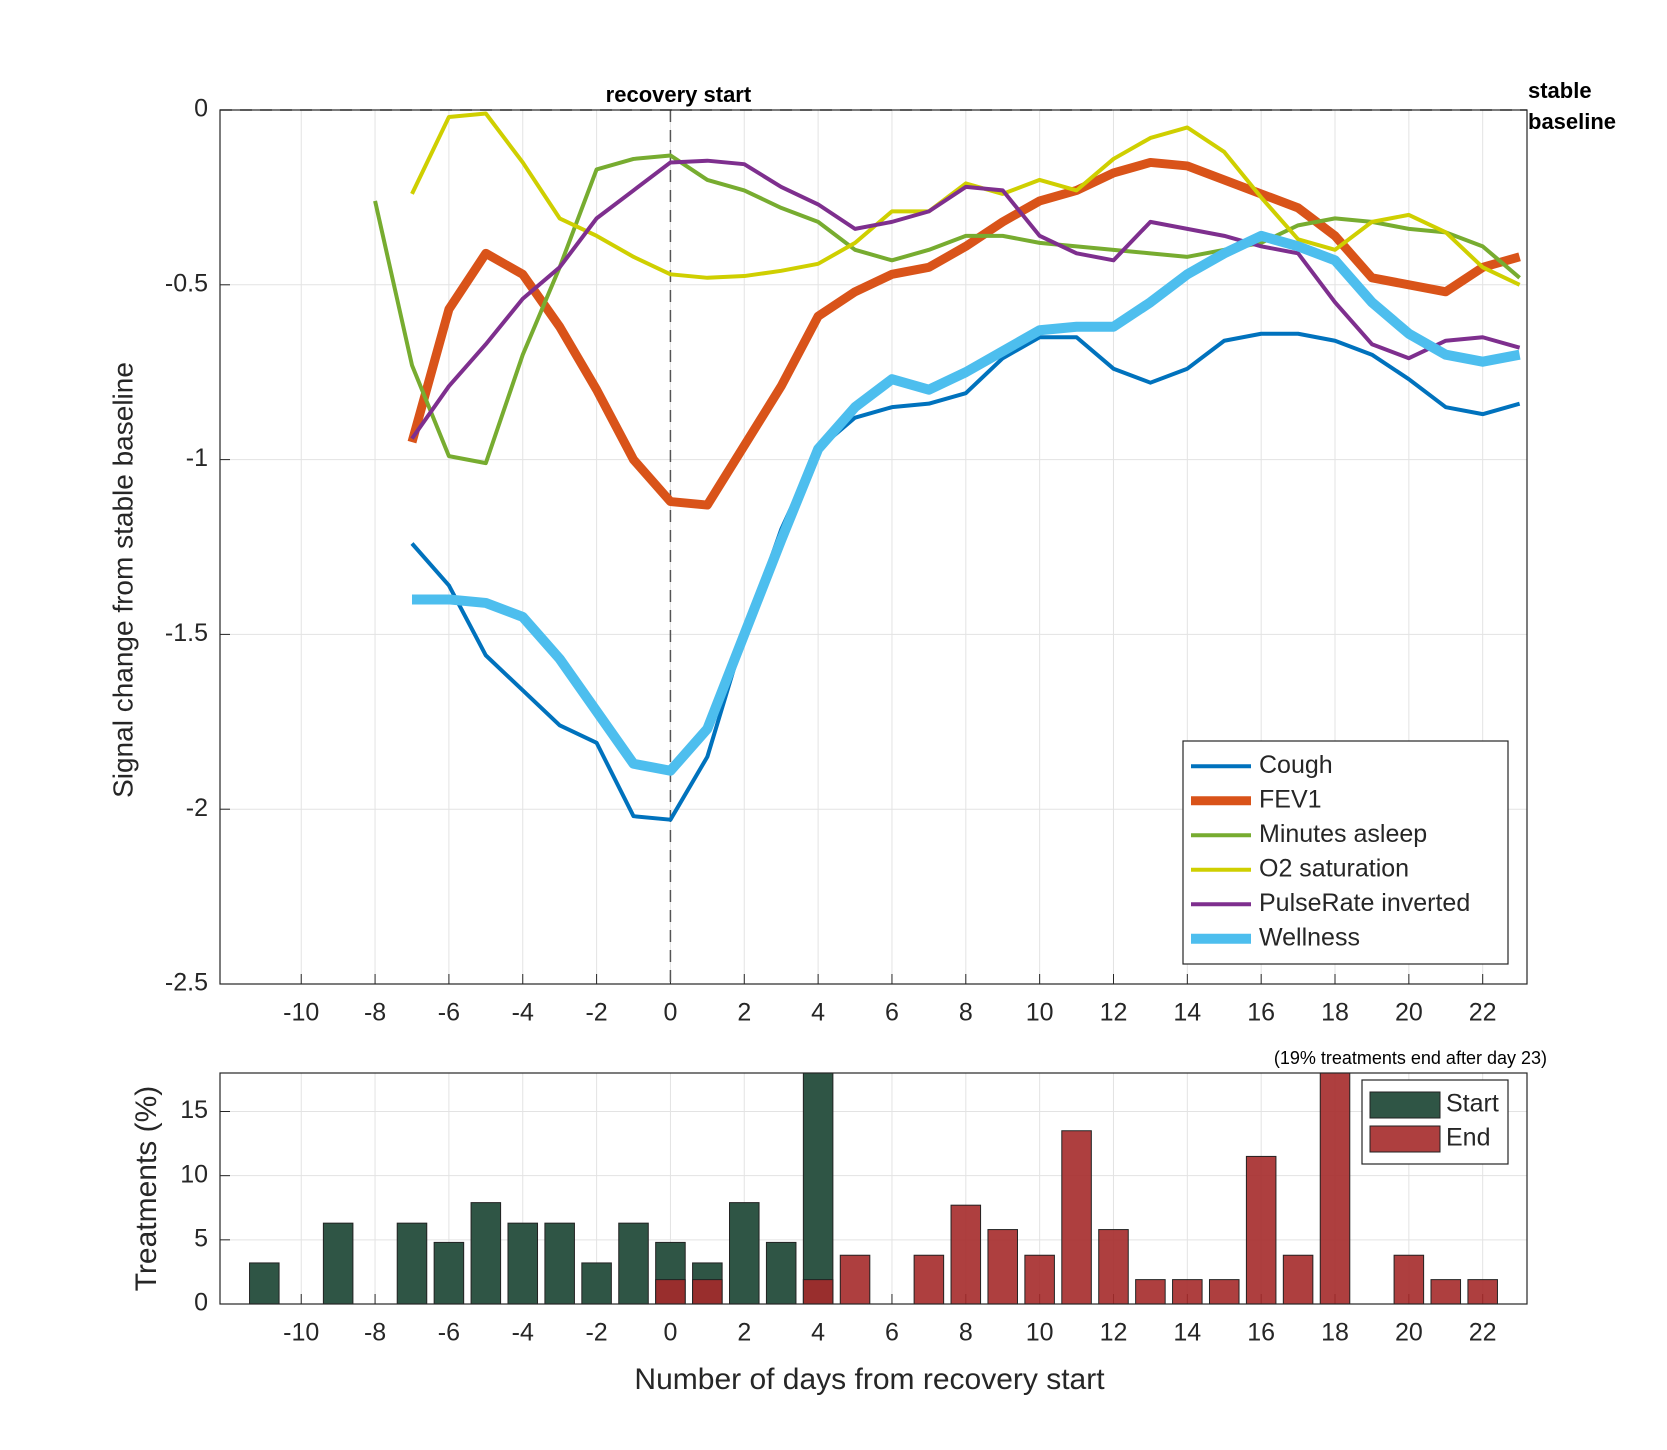 This screenshot has width=1667, height=1450. I want to click on y-tick-label: -1, so click(197, 458).